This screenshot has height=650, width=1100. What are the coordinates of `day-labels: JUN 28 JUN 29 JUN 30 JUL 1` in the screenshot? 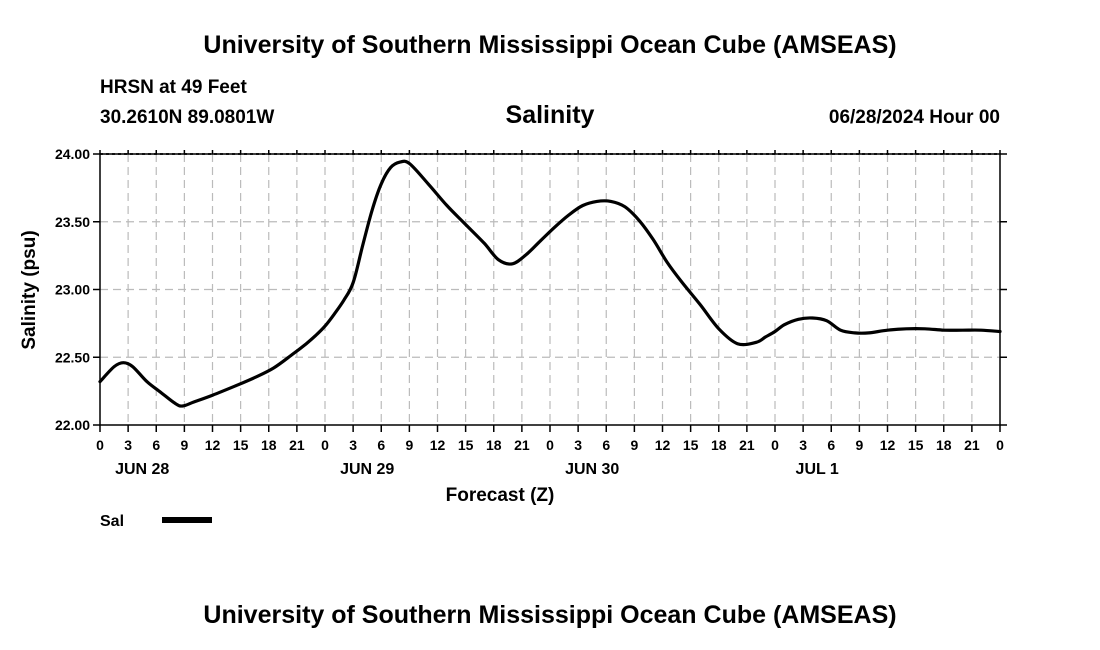 It's located at (477, 469).